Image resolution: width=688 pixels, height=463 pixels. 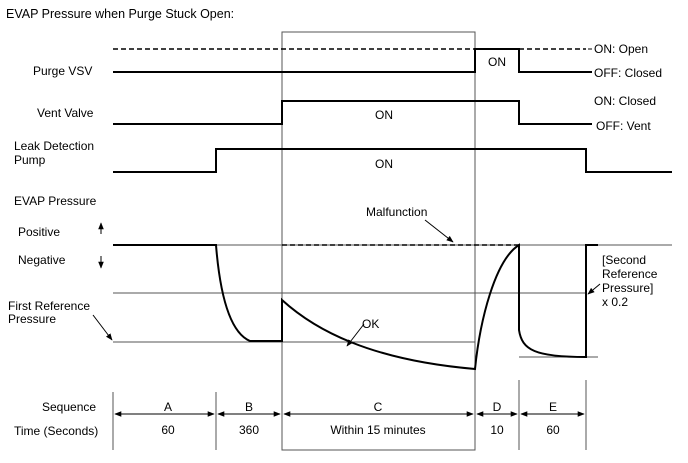 What do you see at coordinates (30, 160) in the screenshot?
I see `leak-pump-label-line2: Pump` at bounding box center [30, 160].